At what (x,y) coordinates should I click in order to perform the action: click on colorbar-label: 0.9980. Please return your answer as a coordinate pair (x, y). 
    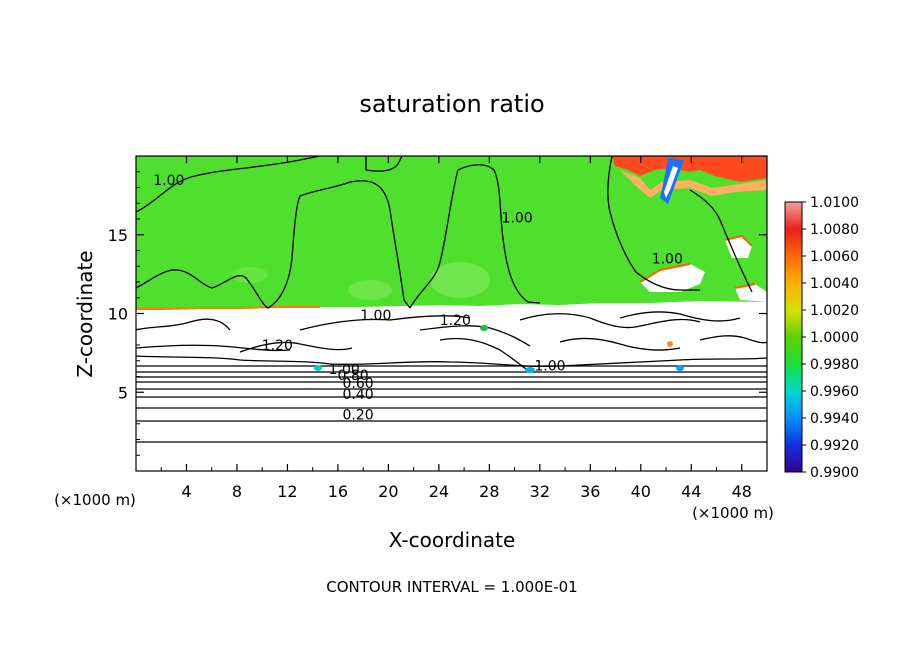
    Looking at the image, I should click on (834, 365).